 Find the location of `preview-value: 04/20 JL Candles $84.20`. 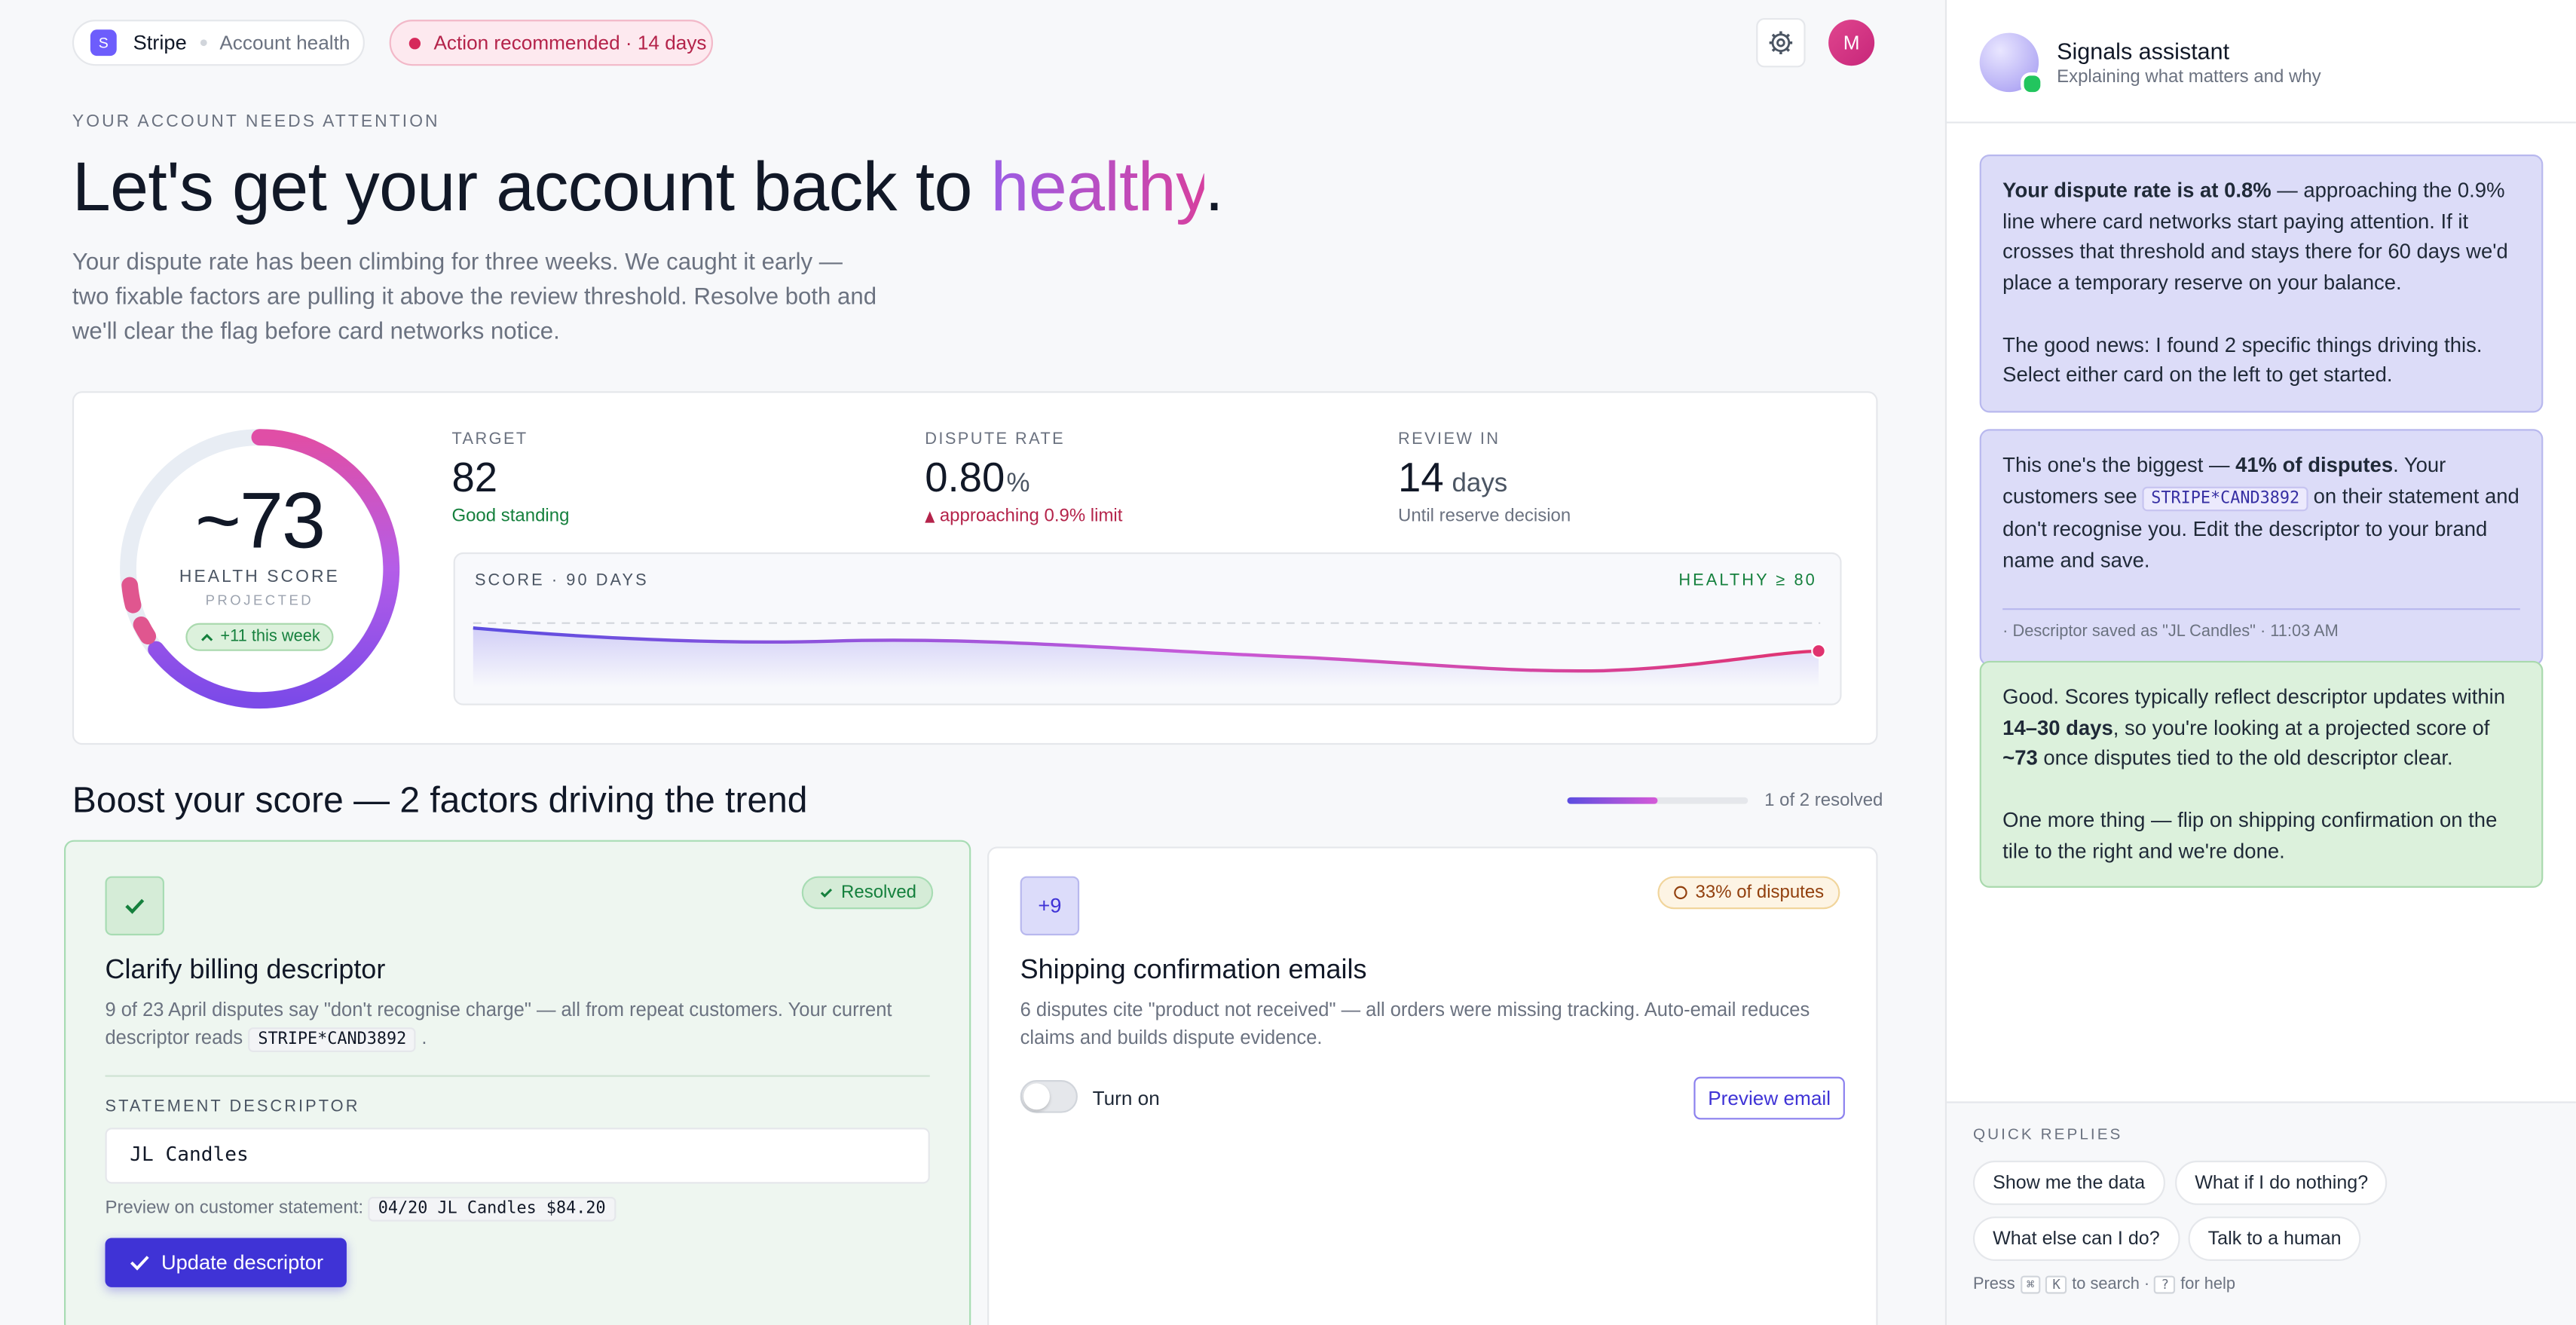

preview-value: 04/20 JL Candles $84.20 is located at coordinates (492, 1209).